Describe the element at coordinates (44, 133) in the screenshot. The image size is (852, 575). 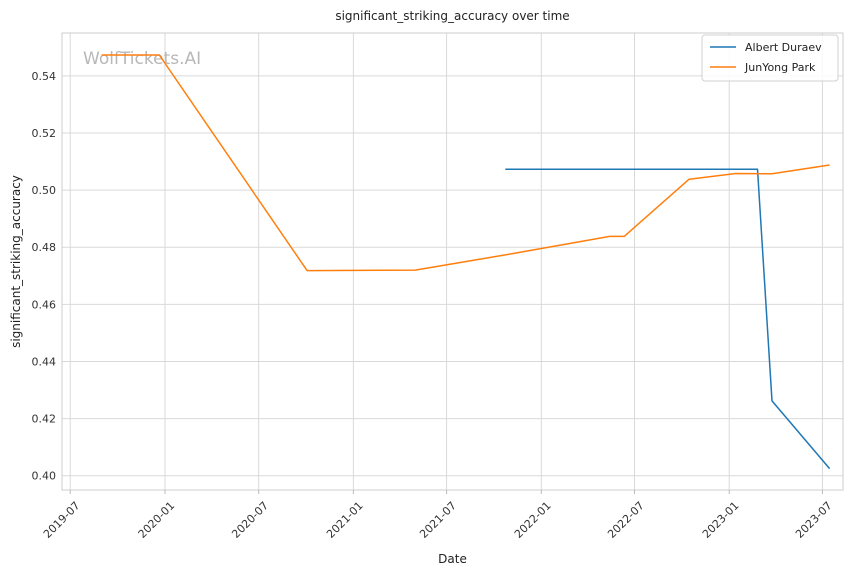
I see `y-tick-label: 0.52` at that location.